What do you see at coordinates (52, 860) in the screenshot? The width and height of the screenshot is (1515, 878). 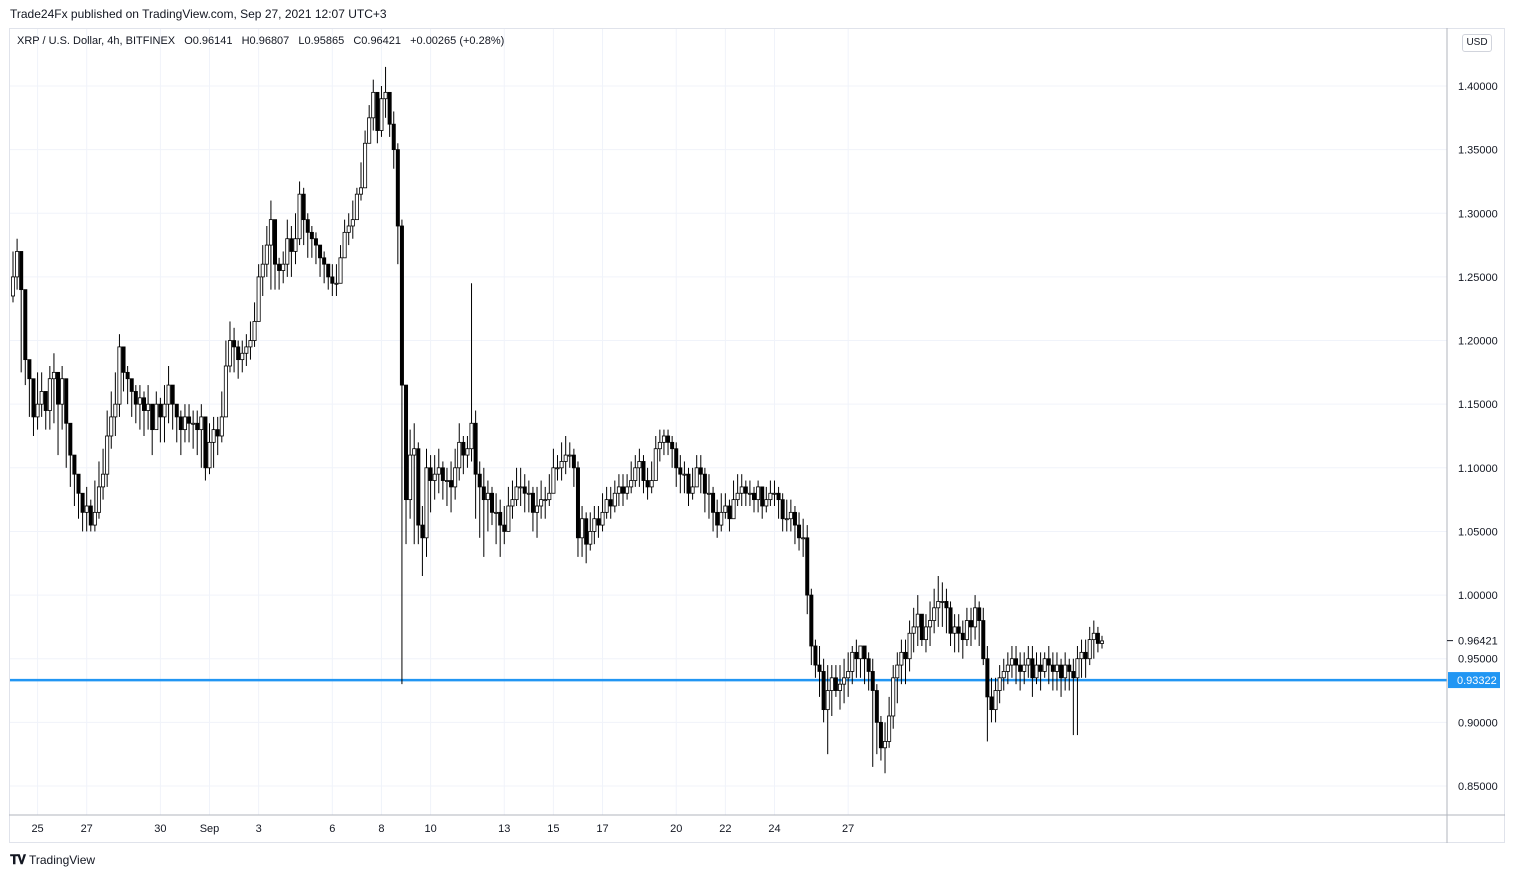 I see `footer-brand: 𝐓𝐕 TradingView` at bounding box center [52, 860].